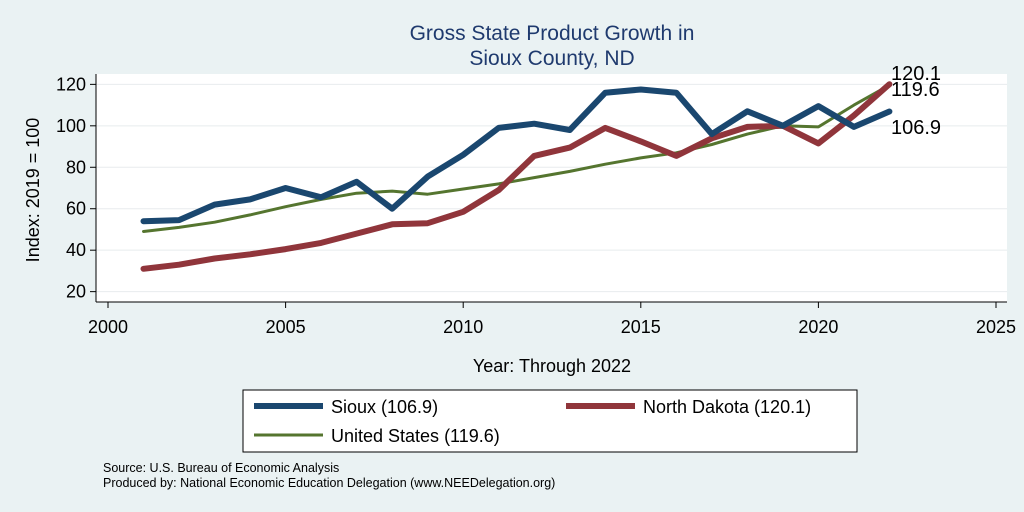 This screenshot has width=1024, height=512. I want to click on x-tick-label: 2015, so click(641, 327).